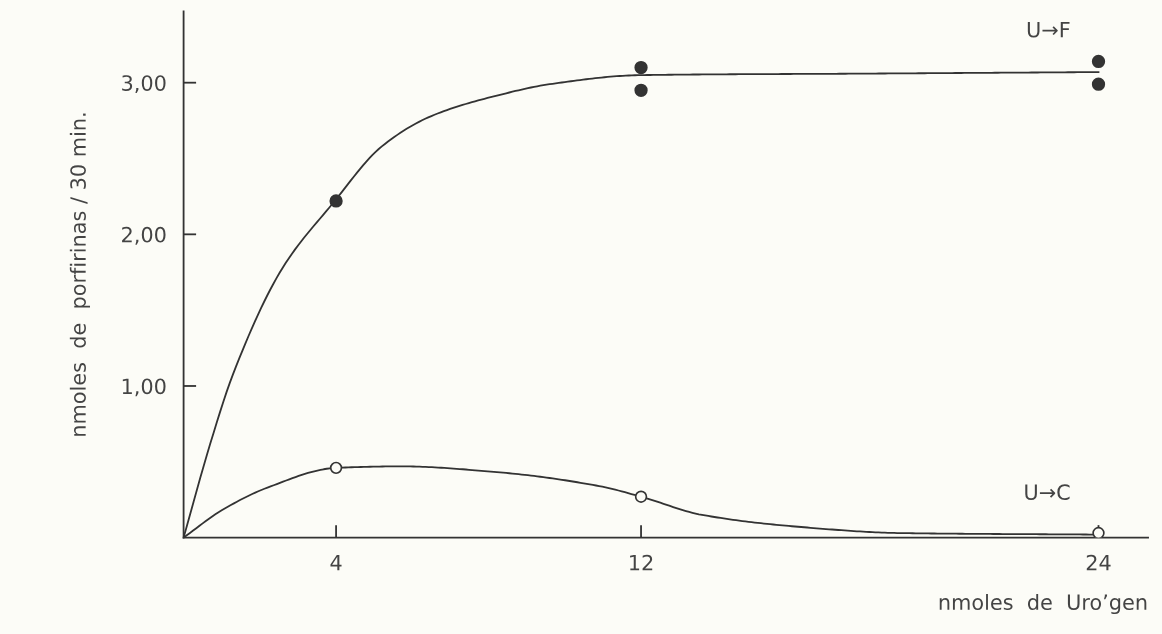 The image size is (1162, 634). I want to click on y-axis-title: nmoles de porfirinas / 30 min., so click(79, 274).